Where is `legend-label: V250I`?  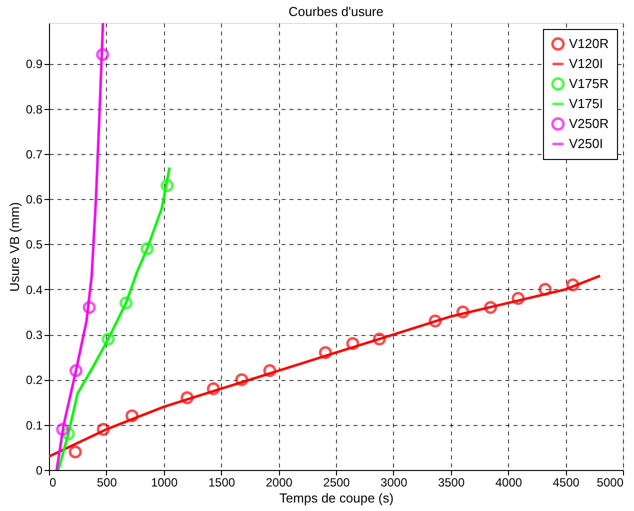
legend-label: V250I is located at coordinates (586, 143).